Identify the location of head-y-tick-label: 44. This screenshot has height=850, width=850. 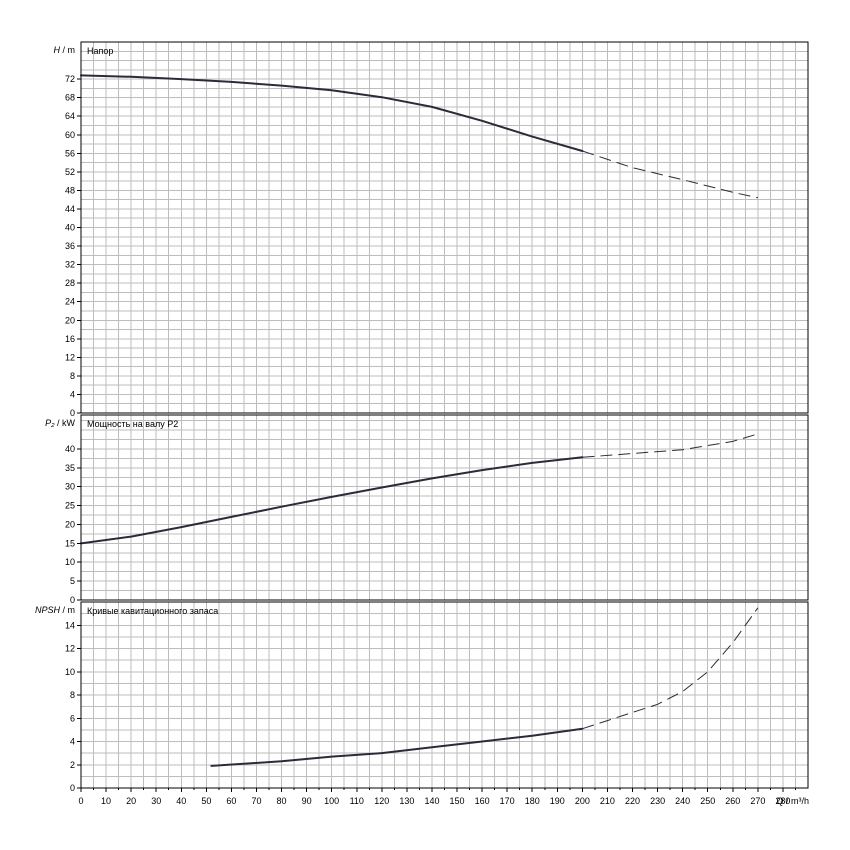
(70, 209).